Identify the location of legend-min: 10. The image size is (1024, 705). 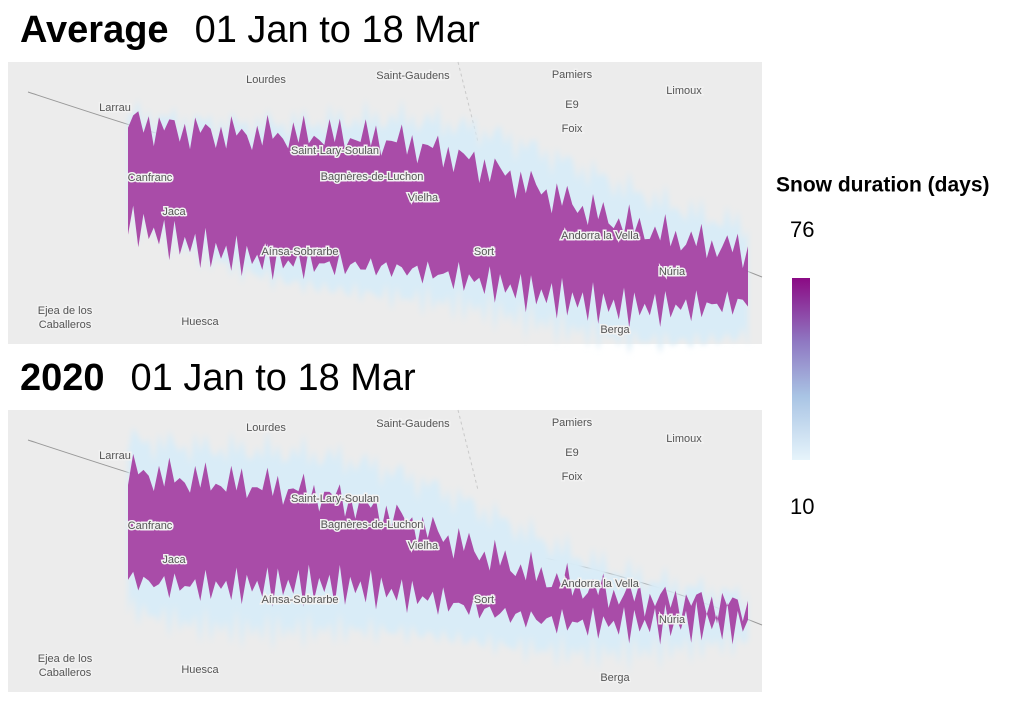
(802, 506).